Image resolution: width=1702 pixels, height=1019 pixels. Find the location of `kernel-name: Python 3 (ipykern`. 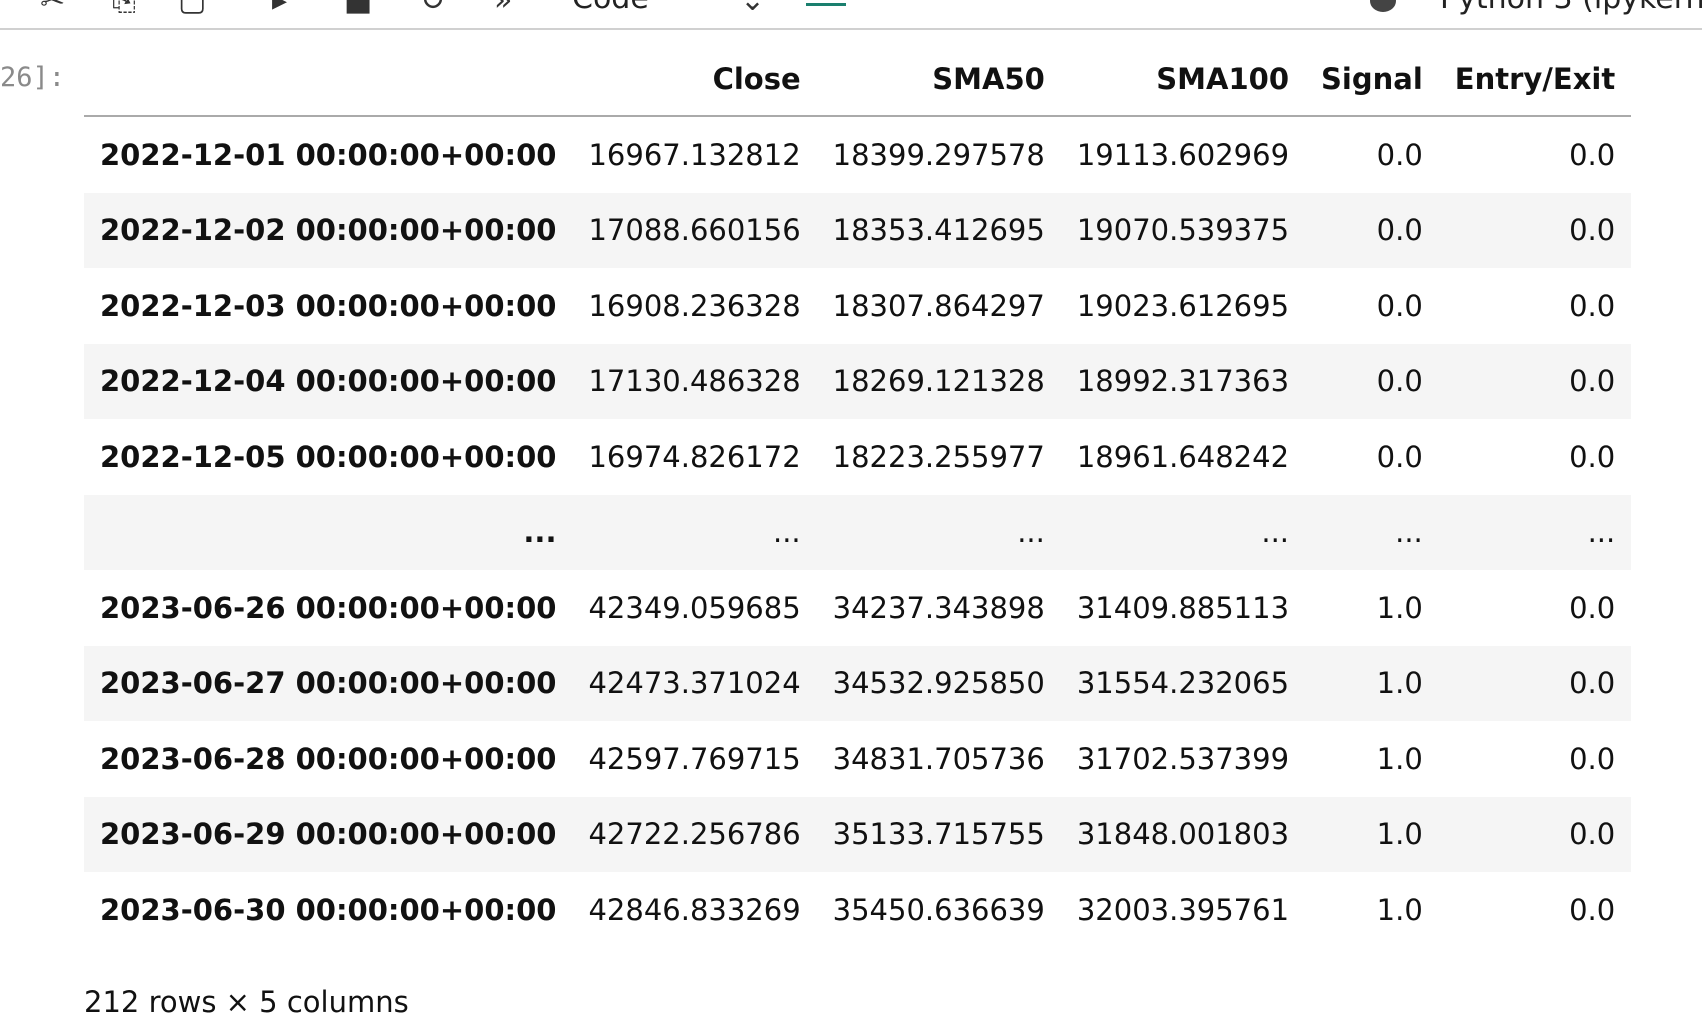

kernel-name: Python 3 (ipykern is located at coordinates (1571, 7).